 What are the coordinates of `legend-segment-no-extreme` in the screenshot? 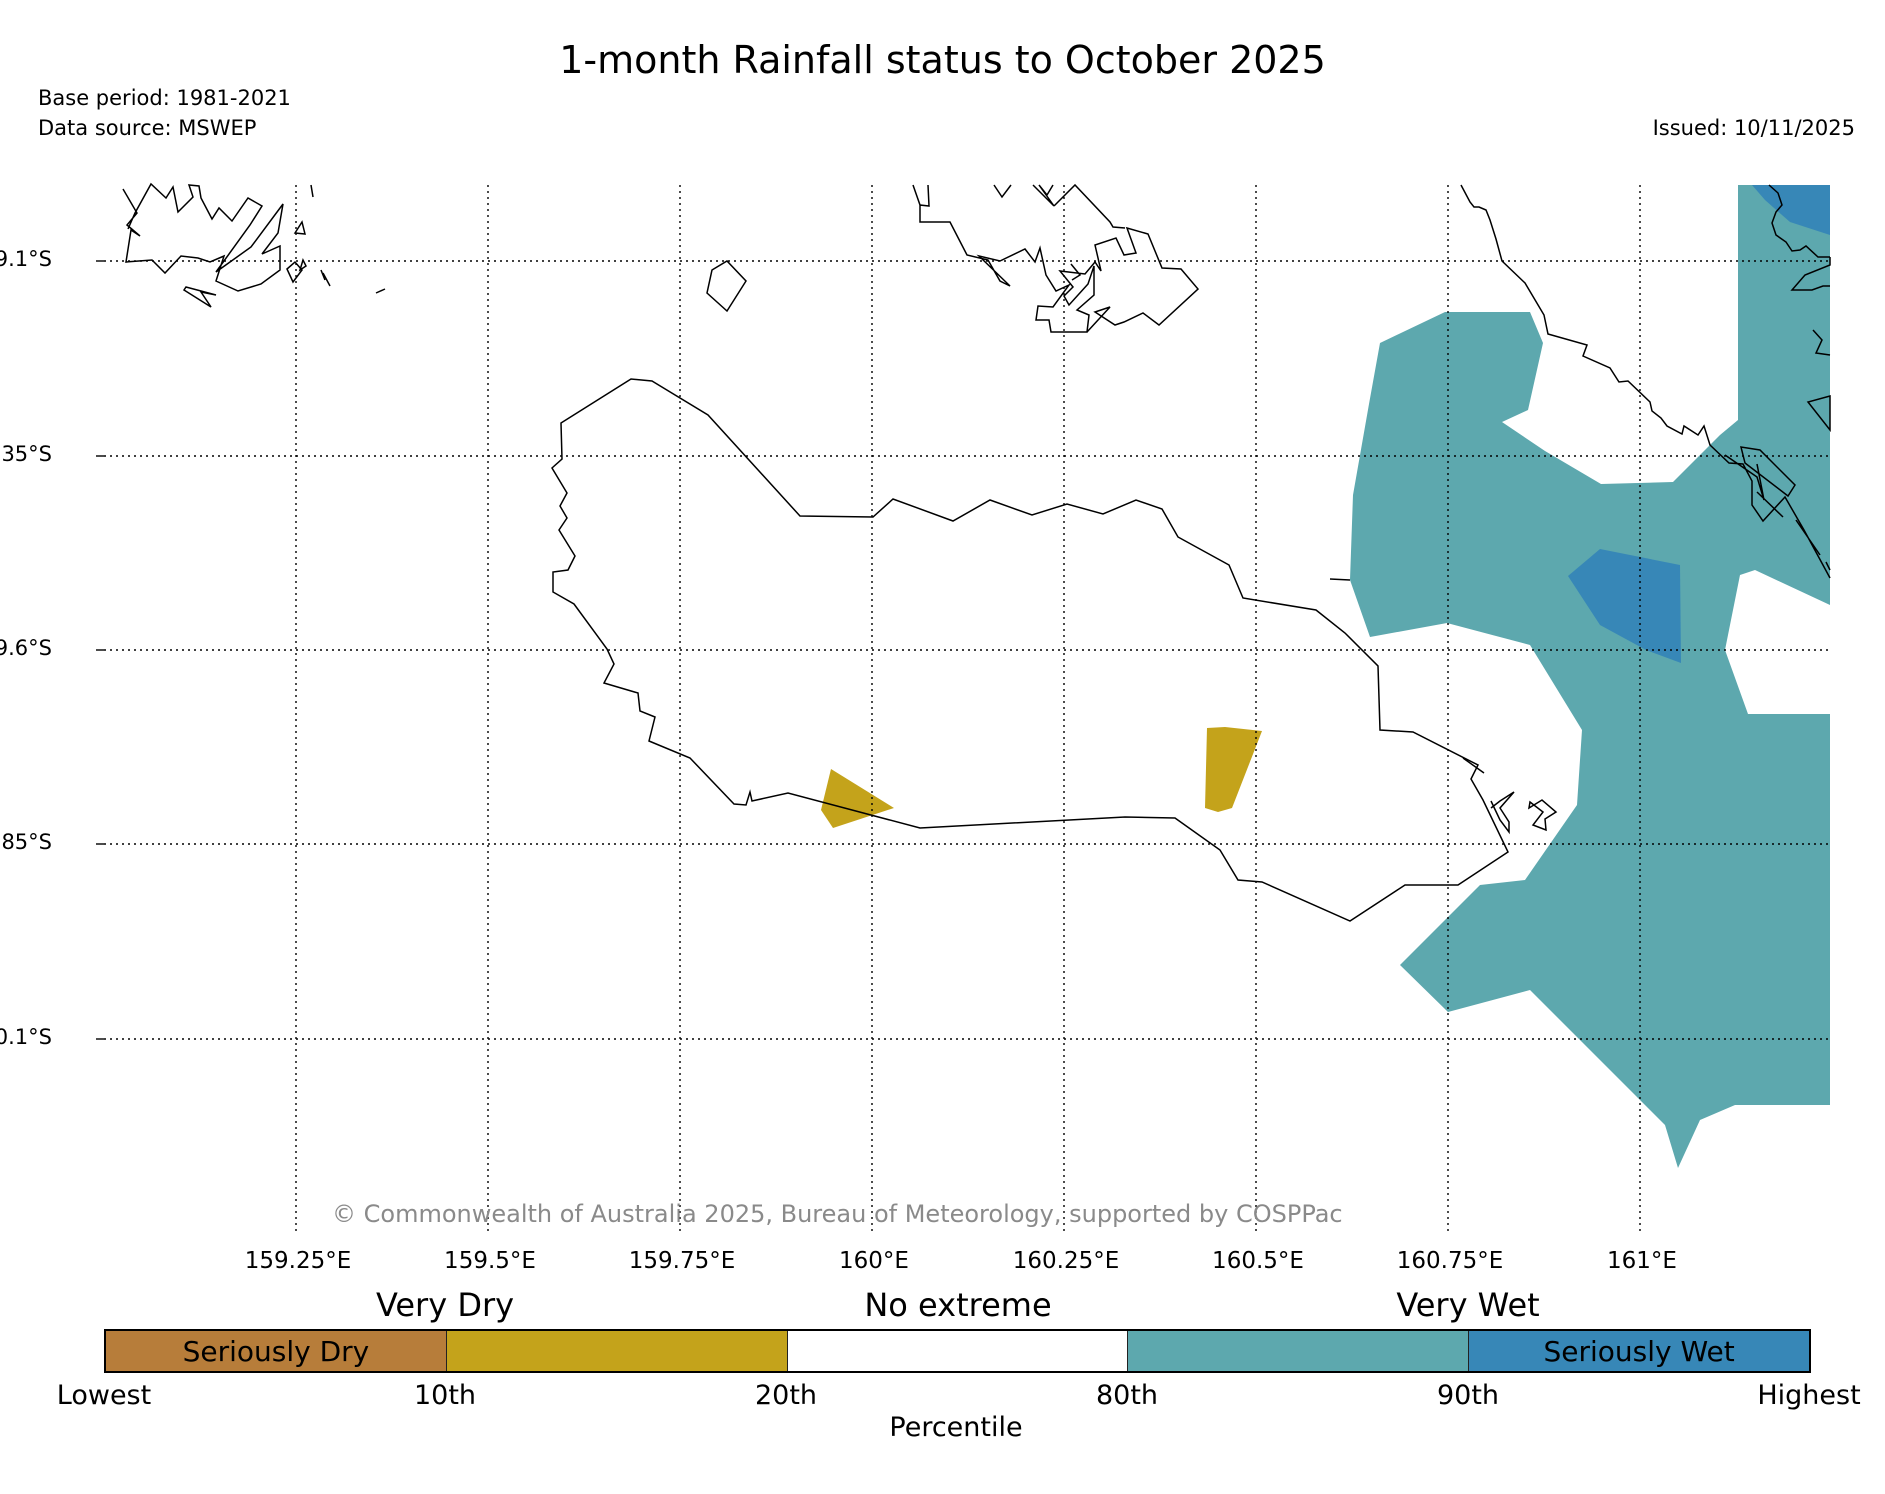 It's located at (958, 1351).